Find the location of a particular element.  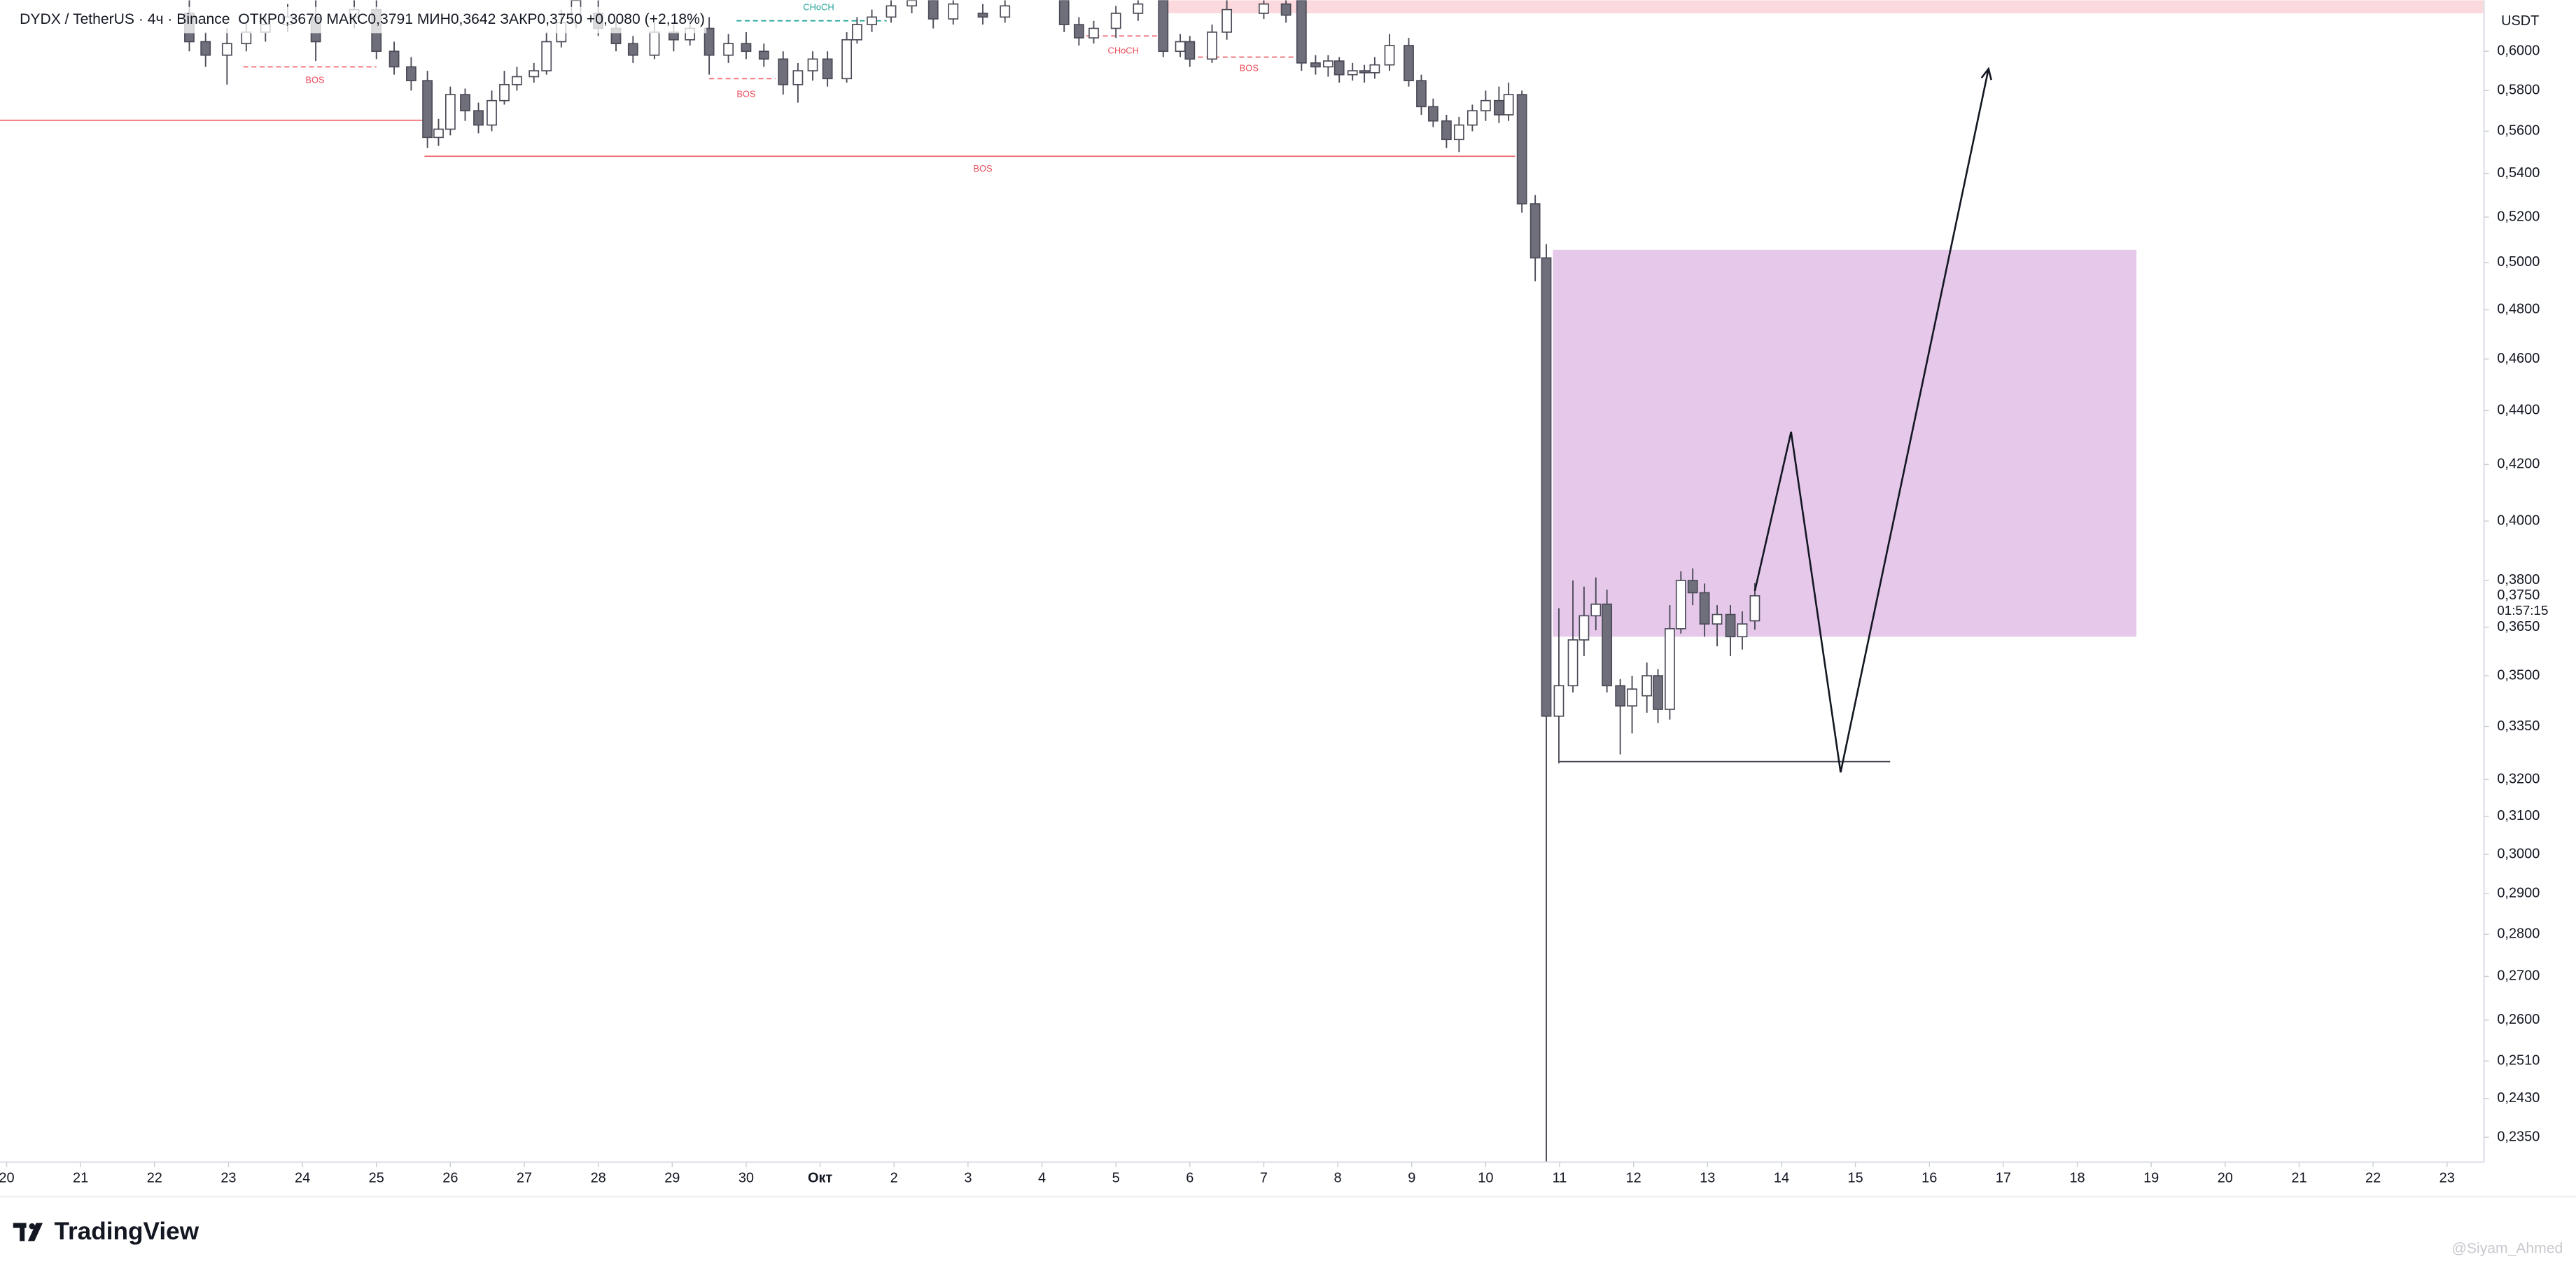

x-tick-label: 16 is located at coordinates (1929, 1177).